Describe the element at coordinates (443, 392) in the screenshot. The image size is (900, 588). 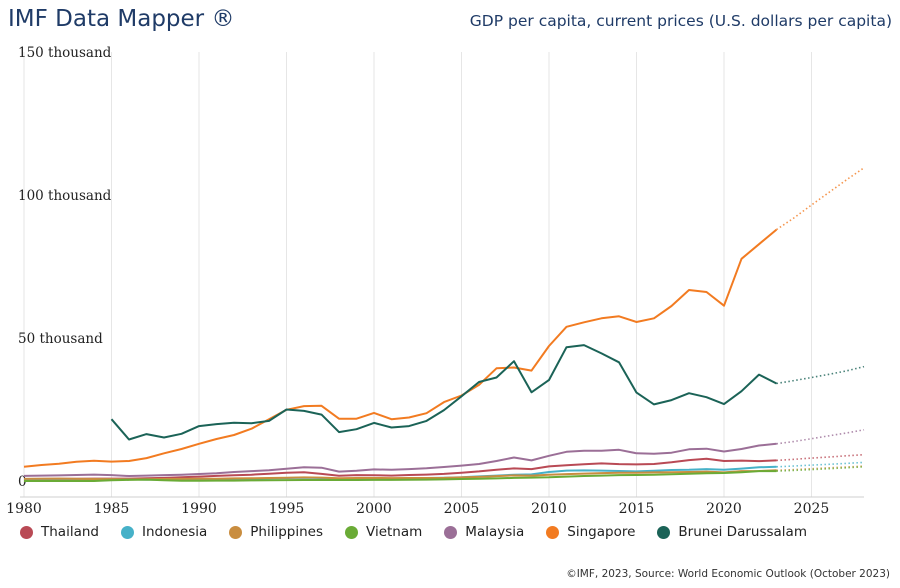
I see `series-line-brunei-darussalam` at that location.